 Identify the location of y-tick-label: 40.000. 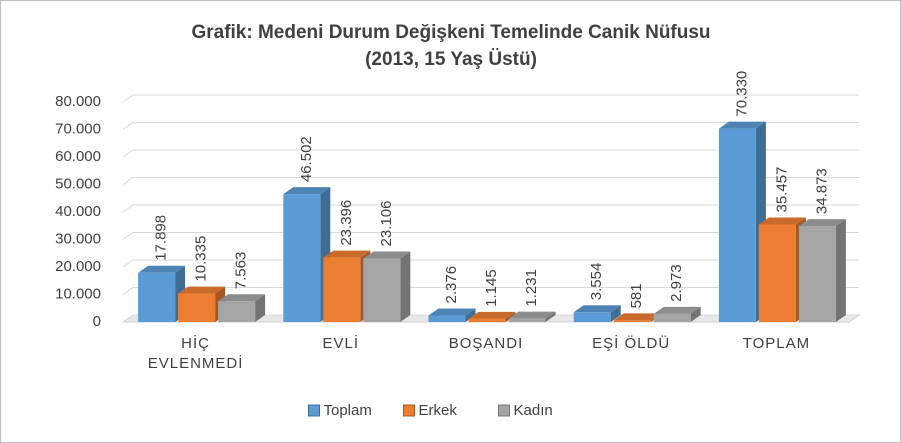
(78, 211).